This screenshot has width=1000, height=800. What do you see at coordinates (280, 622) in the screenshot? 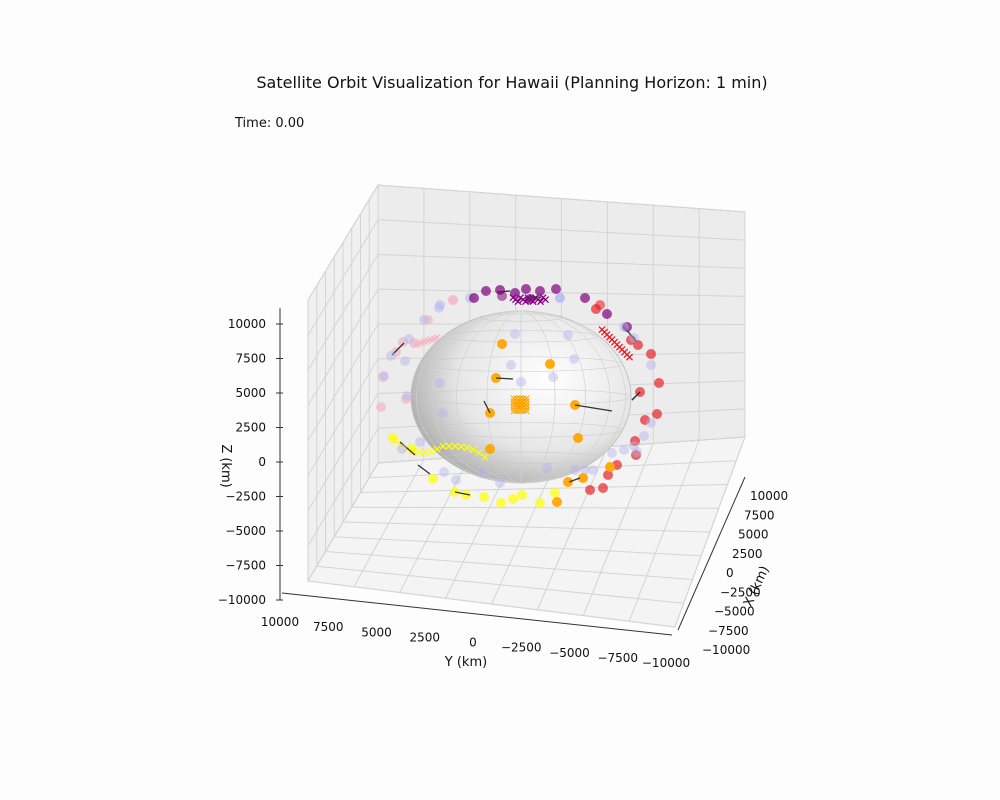
I see `y-tick-label: 10000` at bounding box center [280, 622].